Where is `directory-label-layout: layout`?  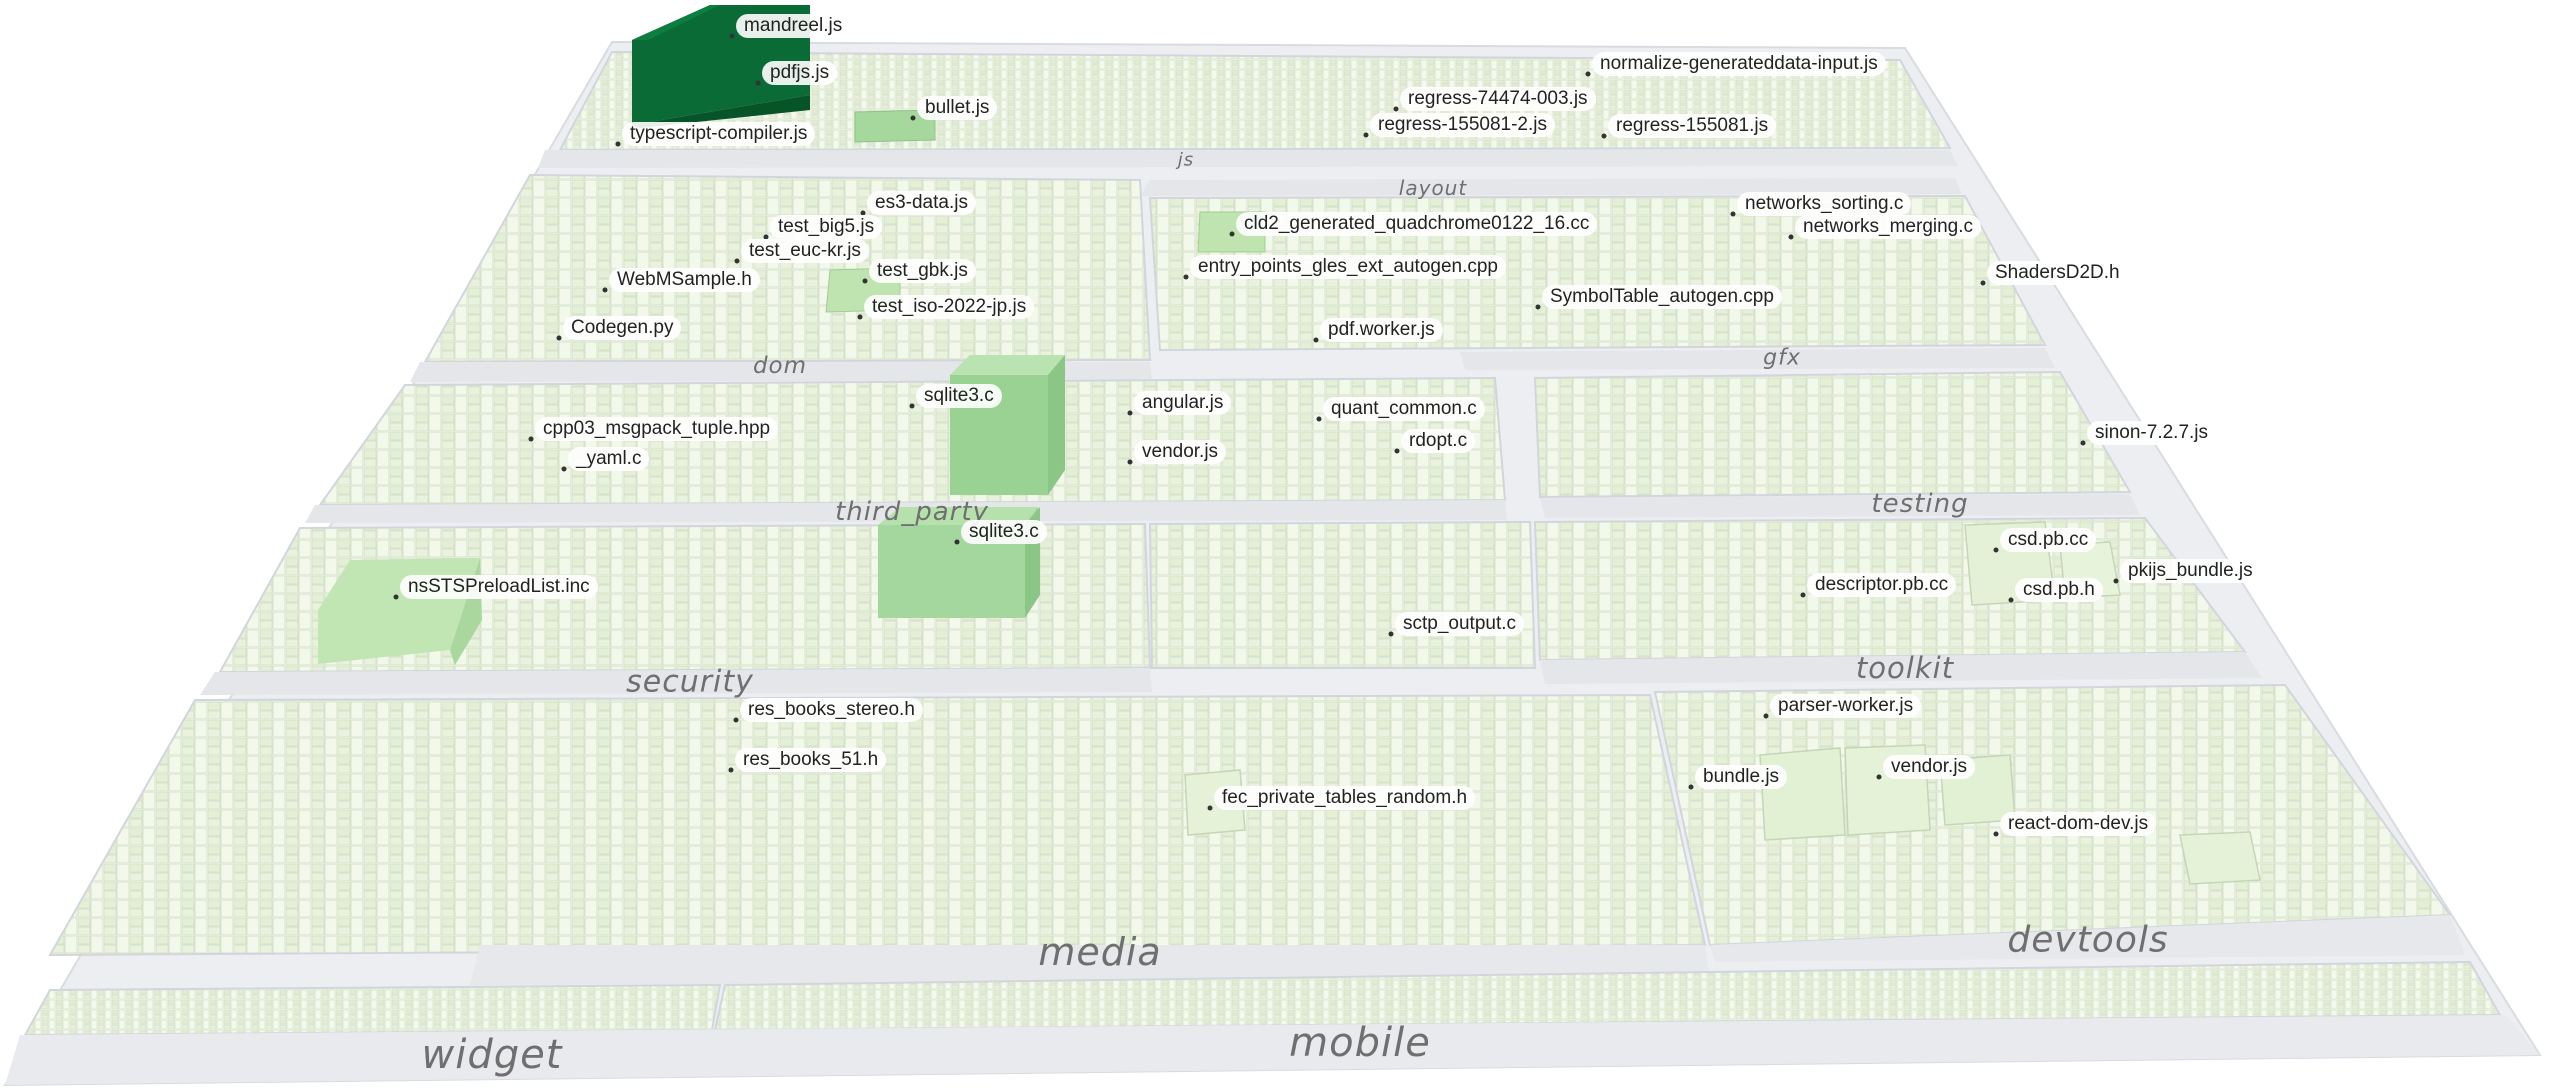 directory-label-layout: layout is located at coordinates (1433, 188).